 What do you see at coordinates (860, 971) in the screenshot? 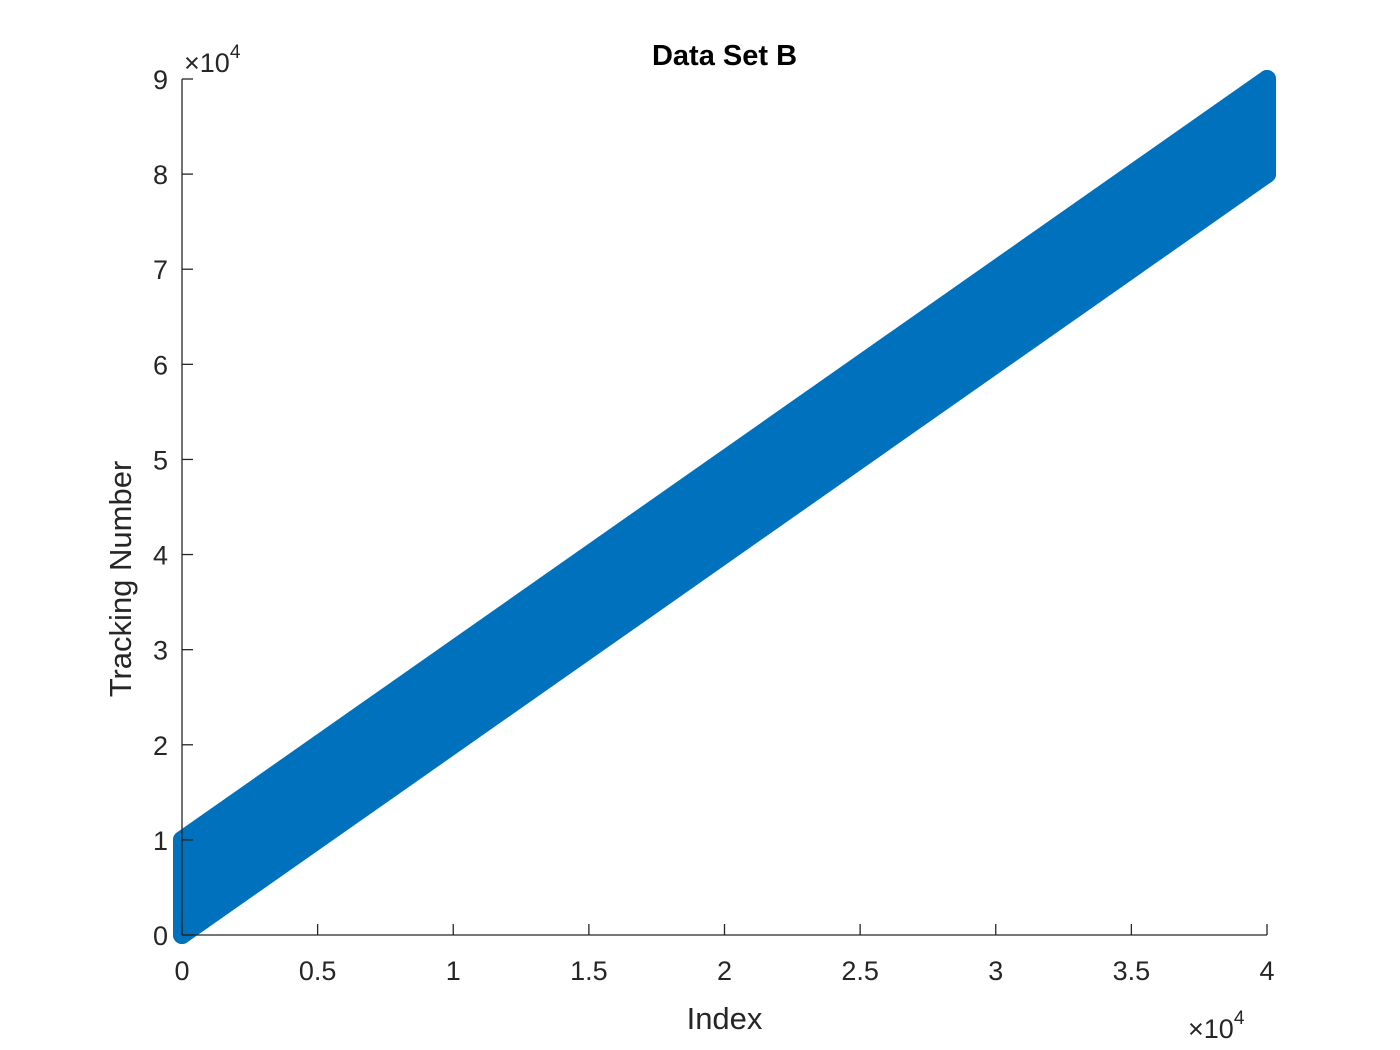
I see `x-tick-label: 2.5` at bounding box center [860, 971].